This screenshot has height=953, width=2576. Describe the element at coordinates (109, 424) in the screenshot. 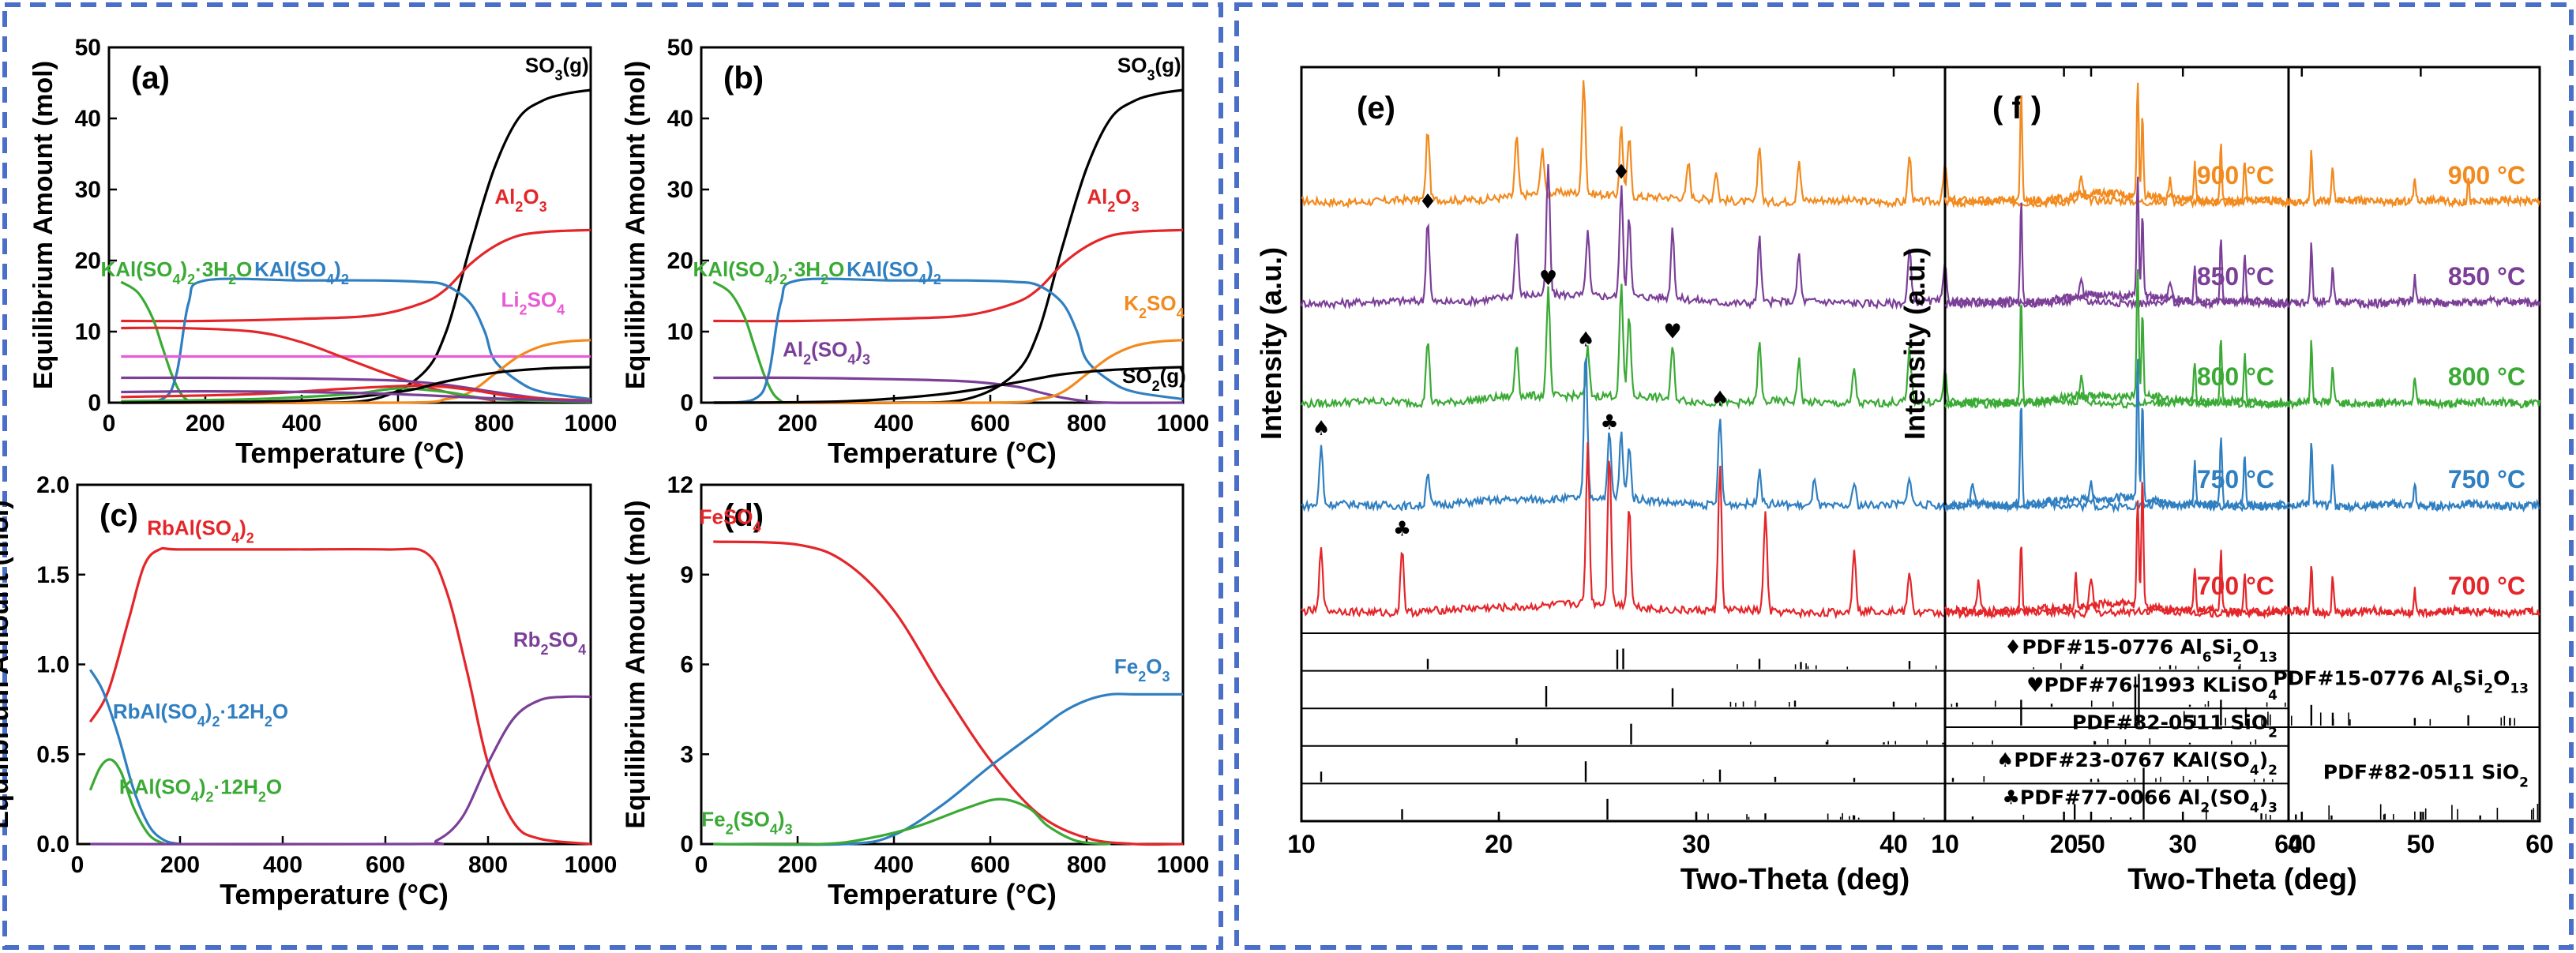

I see `x-tick-label-a: 0` at that location.